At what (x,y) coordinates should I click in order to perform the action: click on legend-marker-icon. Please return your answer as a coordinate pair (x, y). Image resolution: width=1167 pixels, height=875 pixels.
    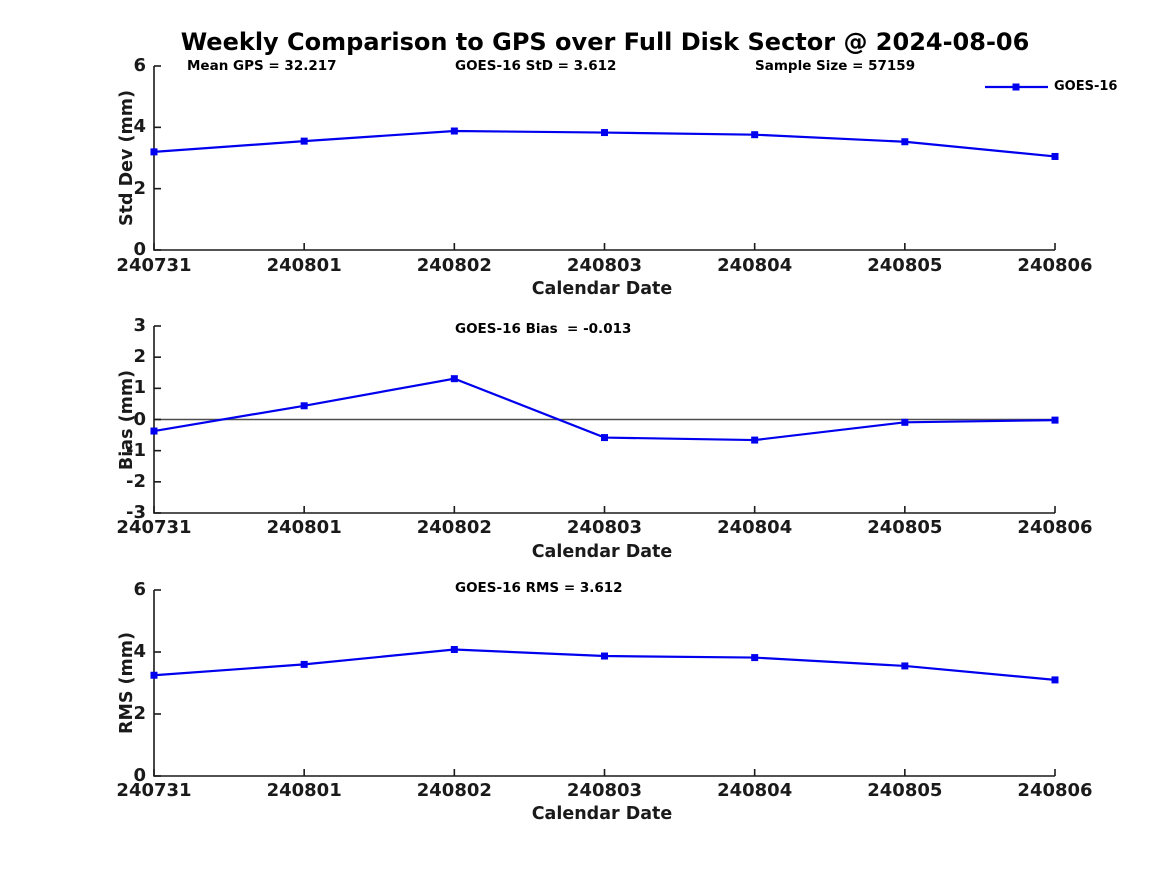
    Looking at the image, I should click on (1016, 87).